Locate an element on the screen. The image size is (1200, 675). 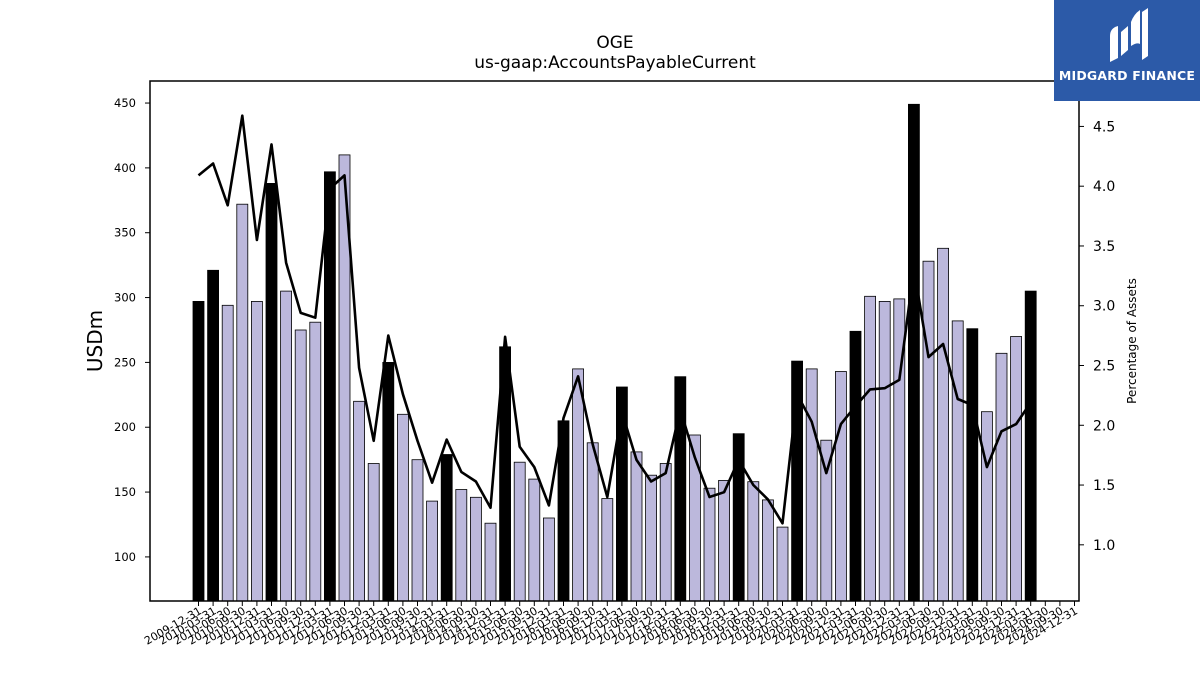
y2-tick-label-7: 4.5 is located at coordinates (1104, 127).